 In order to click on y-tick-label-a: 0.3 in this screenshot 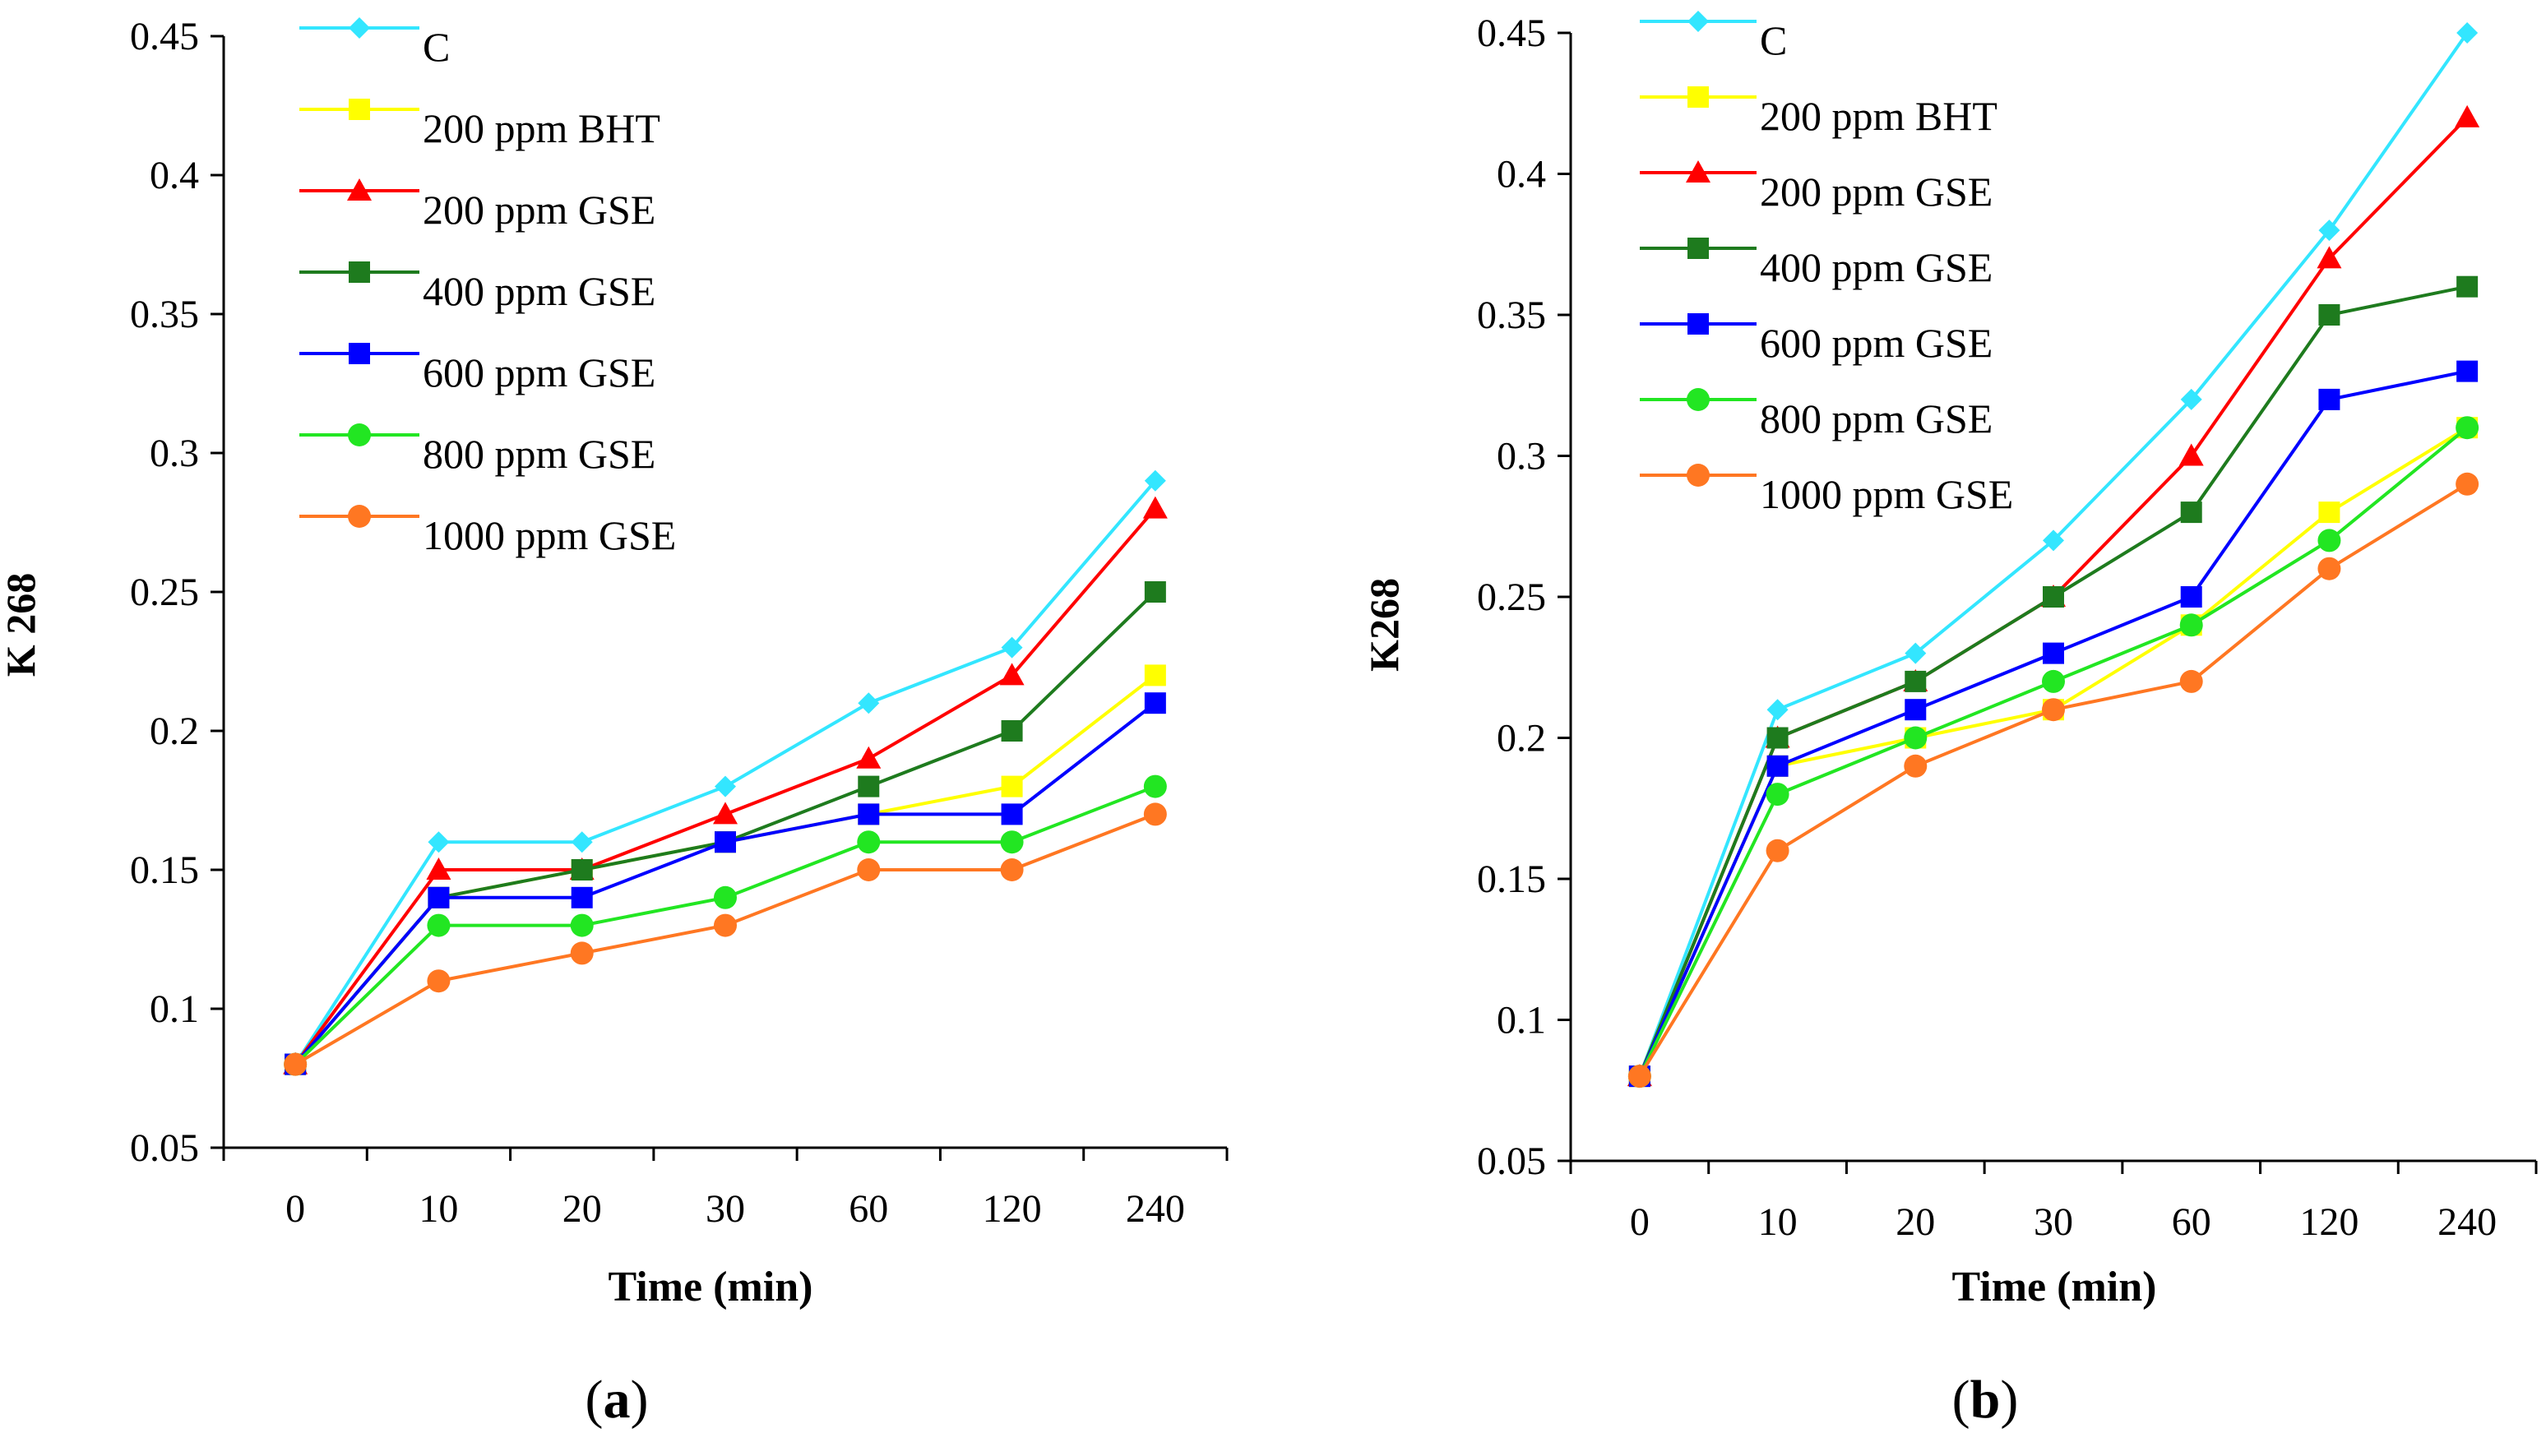, I will do `click(174, 453)`.